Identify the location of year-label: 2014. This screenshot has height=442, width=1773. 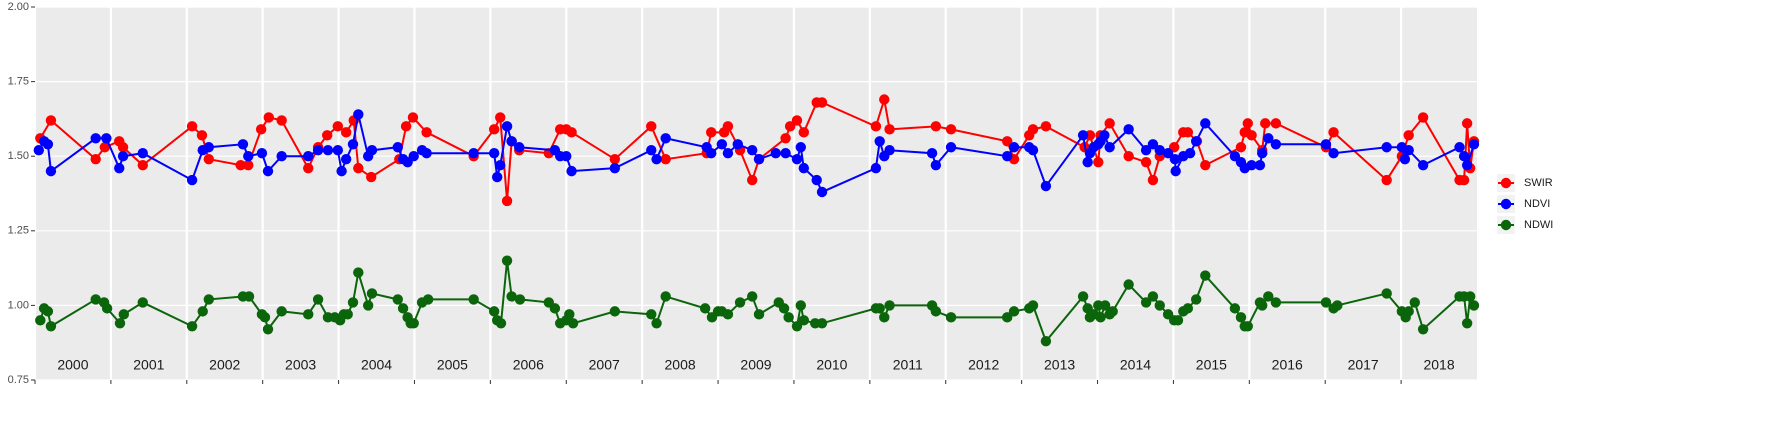
(1135, 365).